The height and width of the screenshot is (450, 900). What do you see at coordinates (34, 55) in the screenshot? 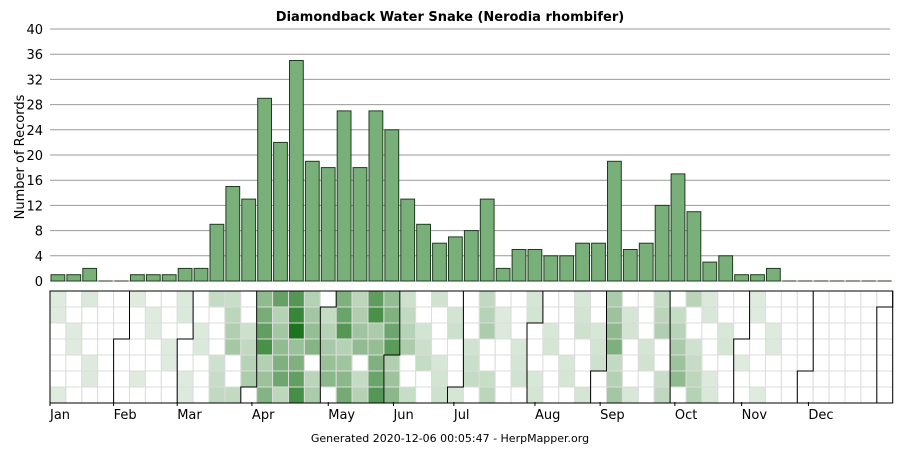
I see `y-tick-label: 36` at bounding box center [34, 55].